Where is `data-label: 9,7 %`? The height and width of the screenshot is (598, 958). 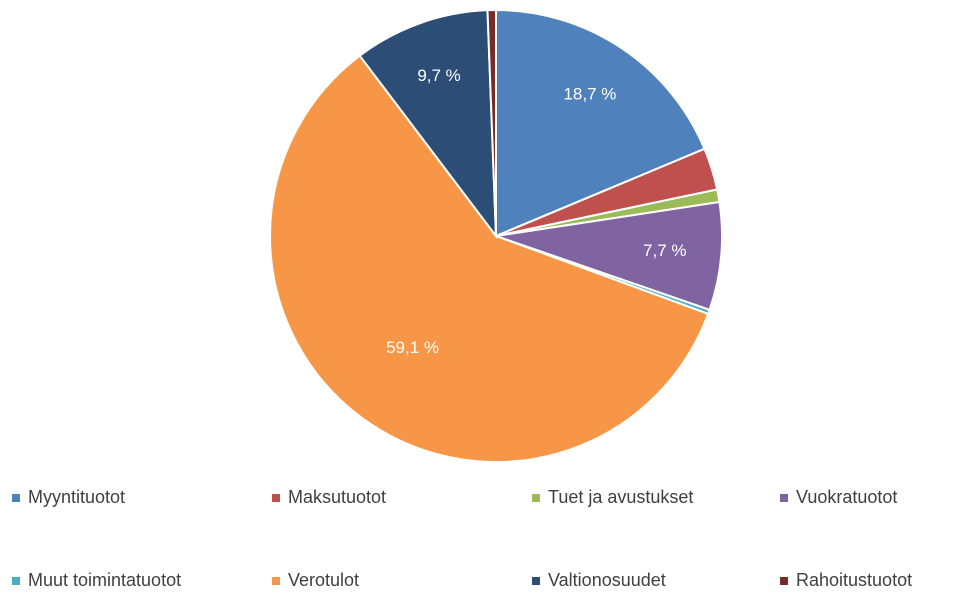 data-label: 9,7 % is located at coordinates (438, 75).